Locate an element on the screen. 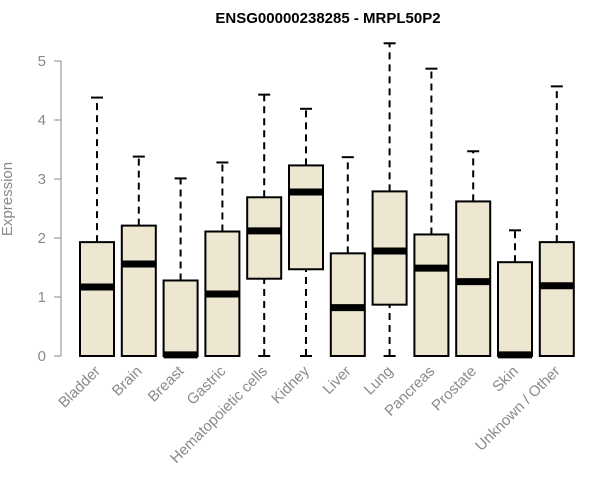 The image size is (600, 500). x-tick-label: Kidney is located at coordinates (290, 384).